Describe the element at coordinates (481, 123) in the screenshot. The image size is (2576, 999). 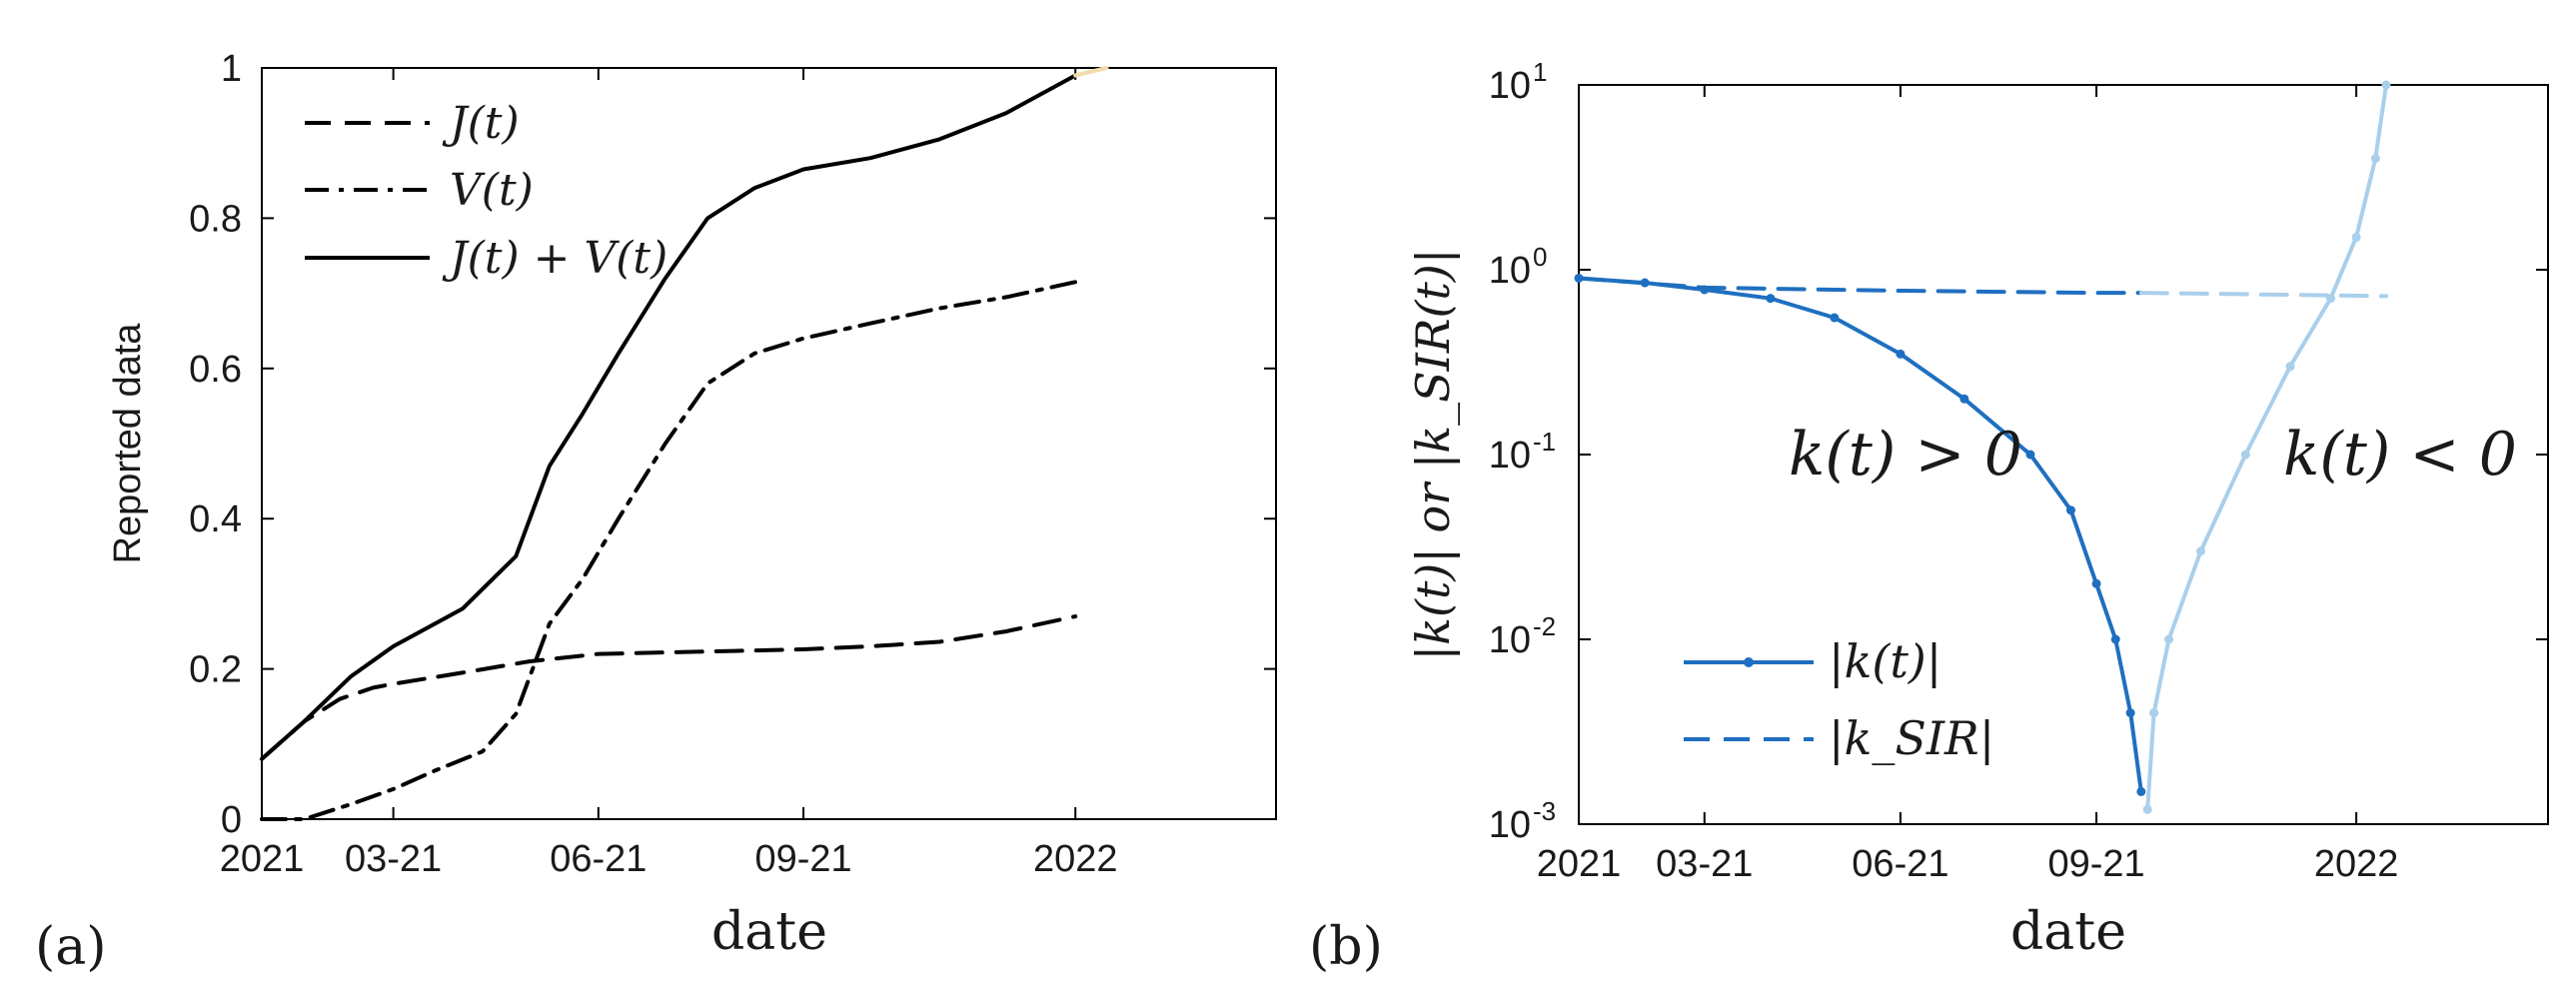
I see `legend-label-J: J(t)` at that location.